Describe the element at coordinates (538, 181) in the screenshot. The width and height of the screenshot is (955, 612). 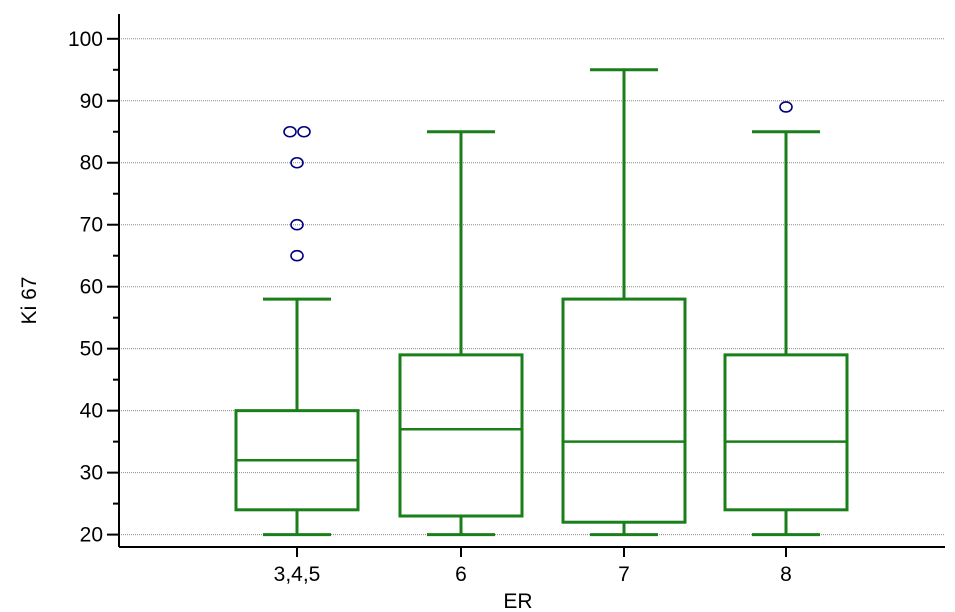
I see `outliers` at that location.